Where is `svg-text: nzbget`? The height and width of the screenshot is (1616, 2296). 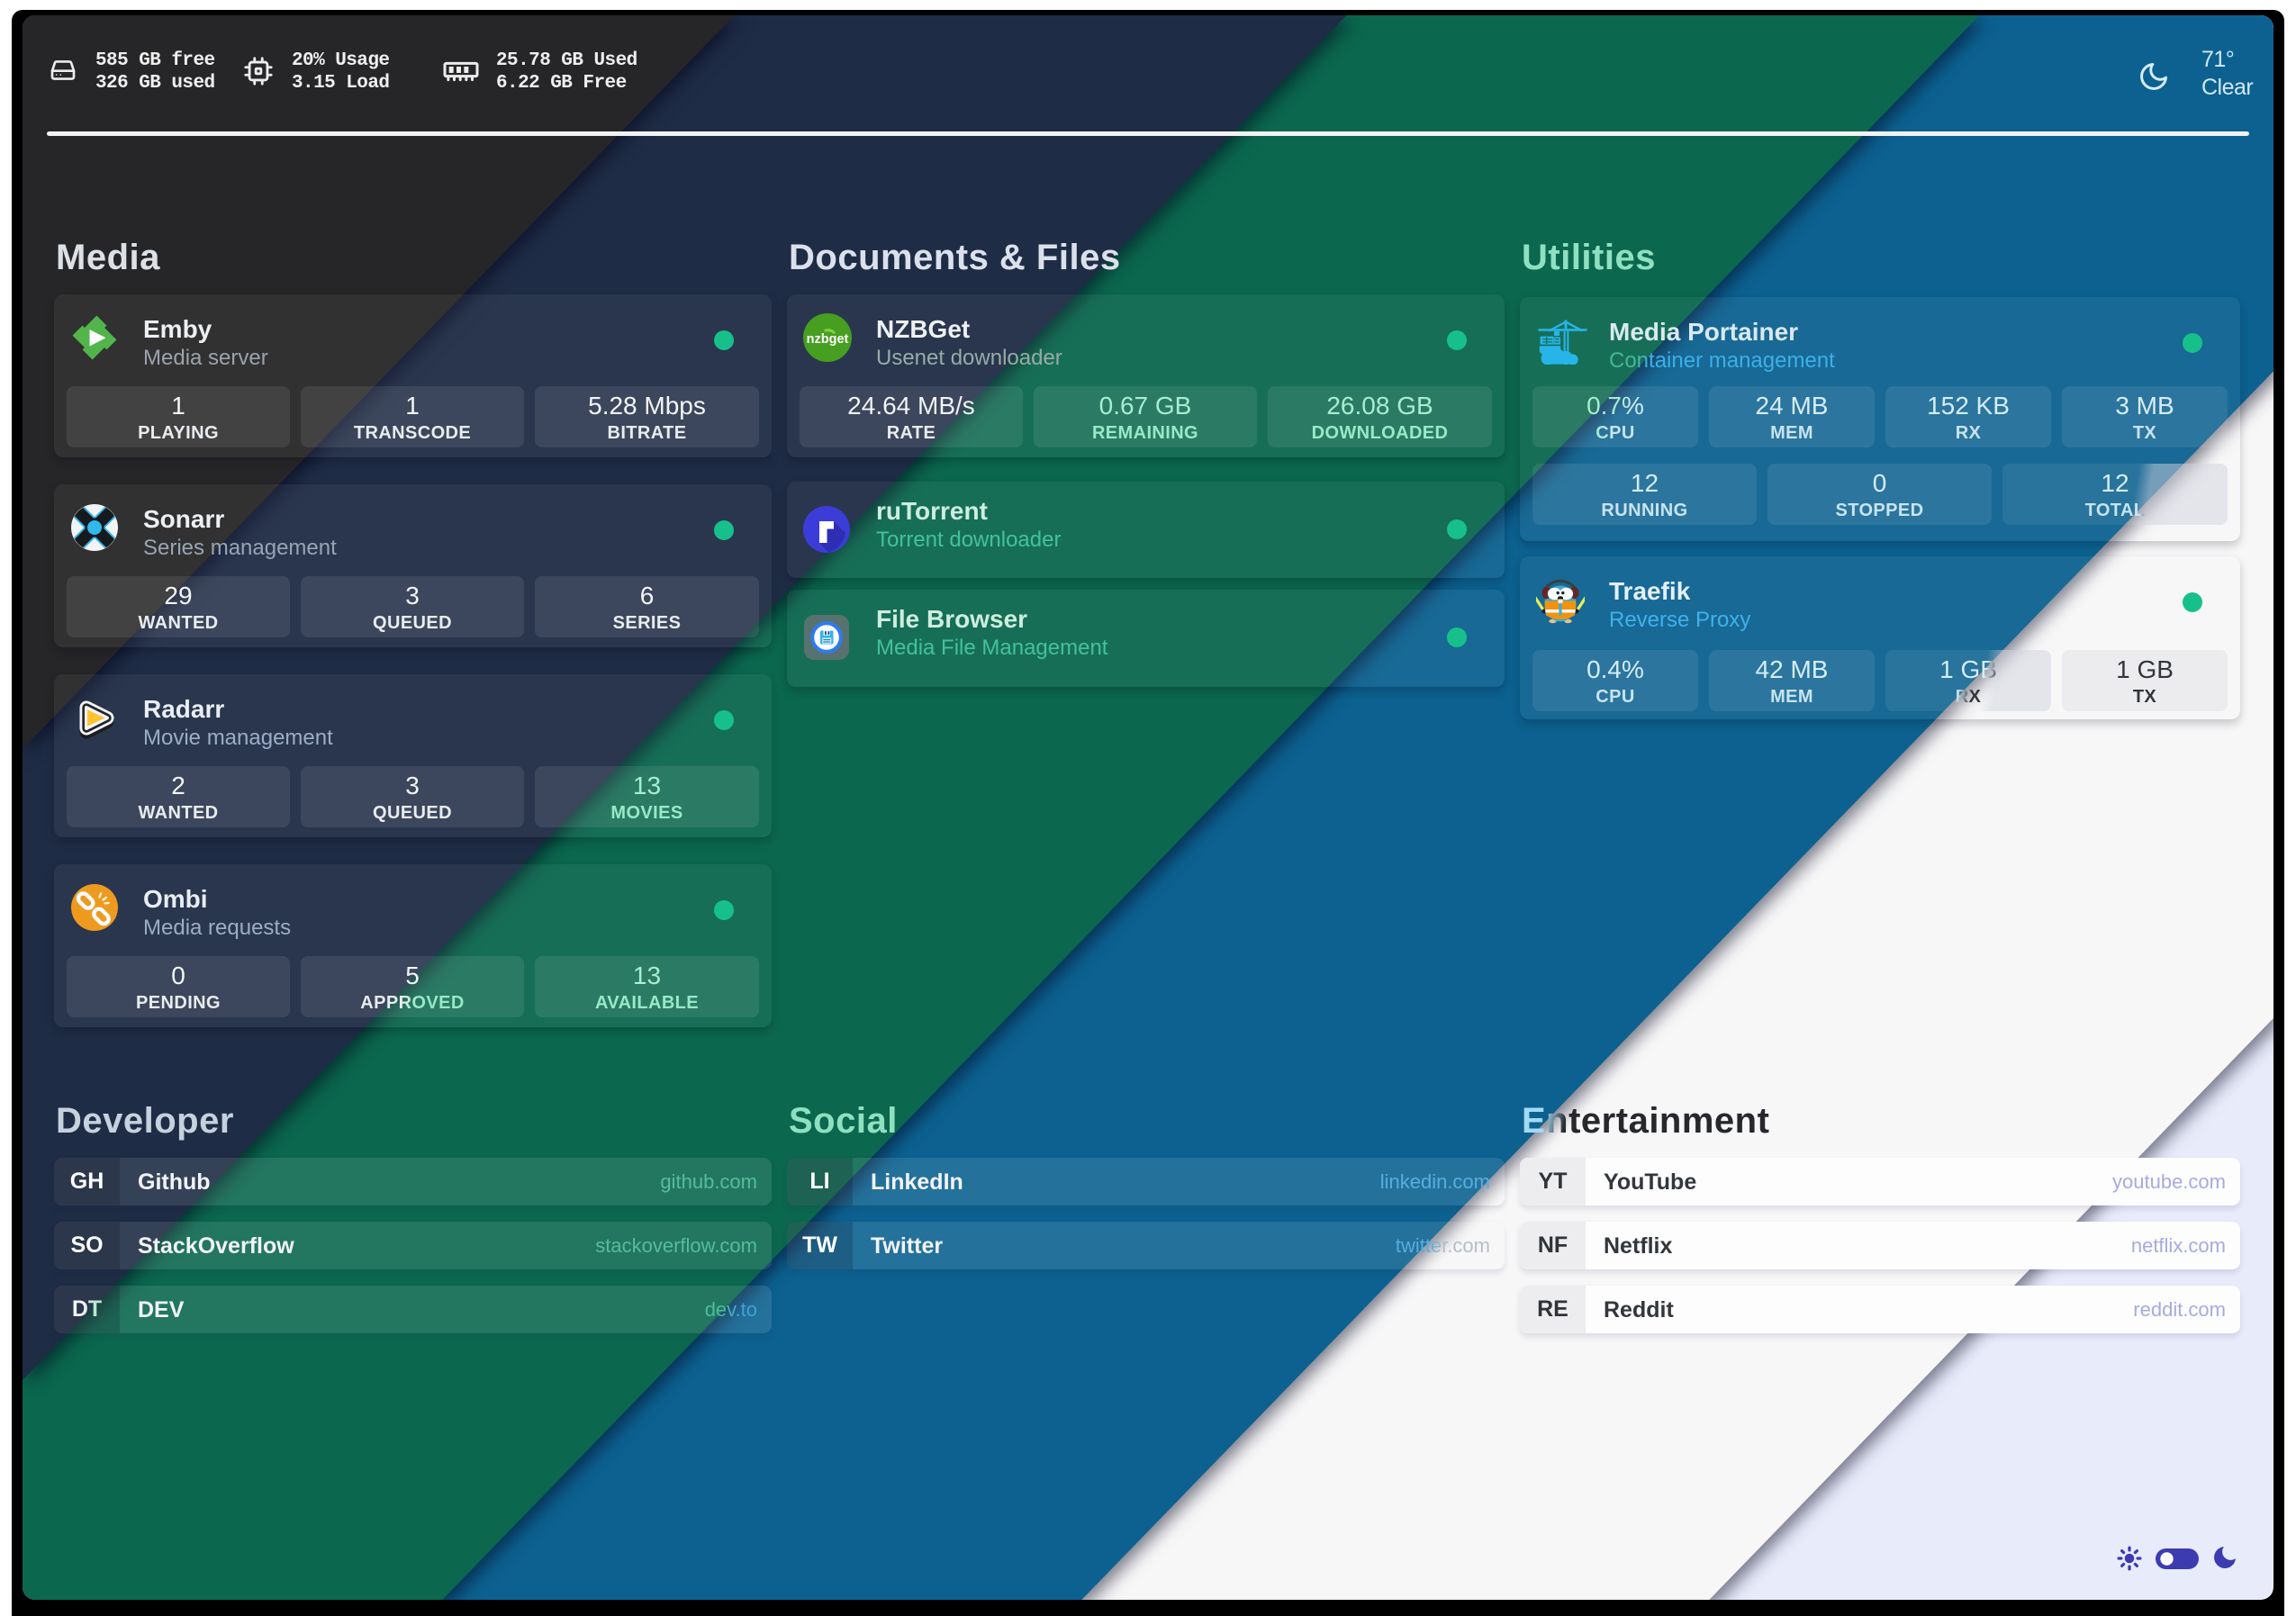
svg-text: nzbget is located at coordinates (828, 339).